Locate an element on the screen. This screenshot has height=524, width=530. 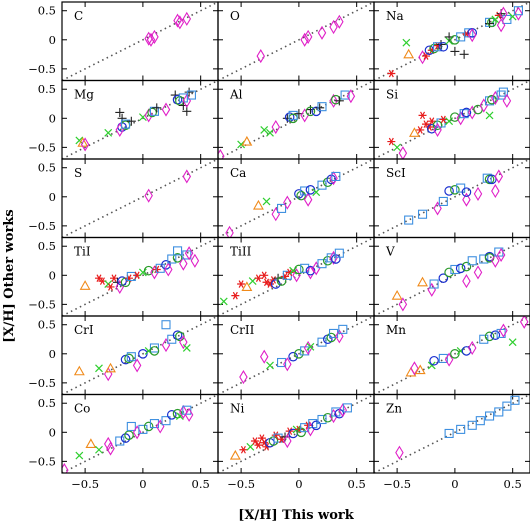
element-label: ScI is located at coordinates (396, 173).